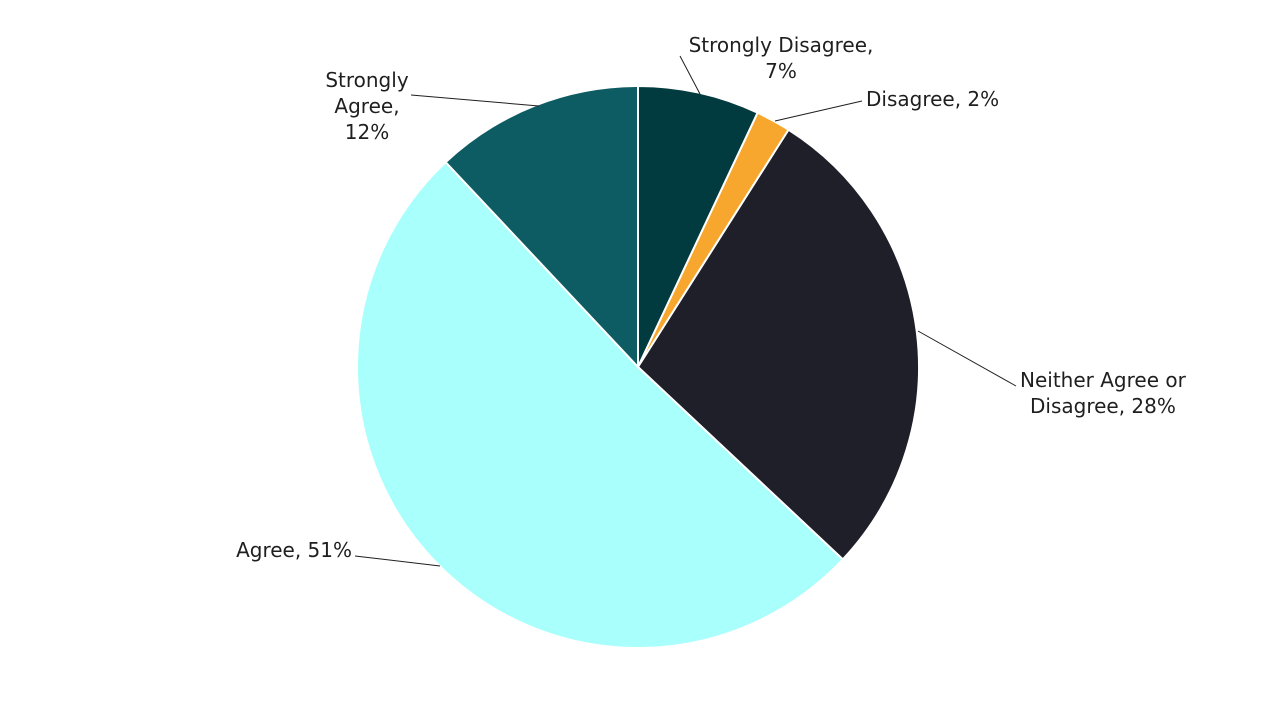 This screenshot has height=720, width=1280. What do you see at coordinates (1103, 406) in the screenshot?
I see `data-label-neither-agree-or-disagree: Disagree, 28%` at bounding box center [1103, 406].